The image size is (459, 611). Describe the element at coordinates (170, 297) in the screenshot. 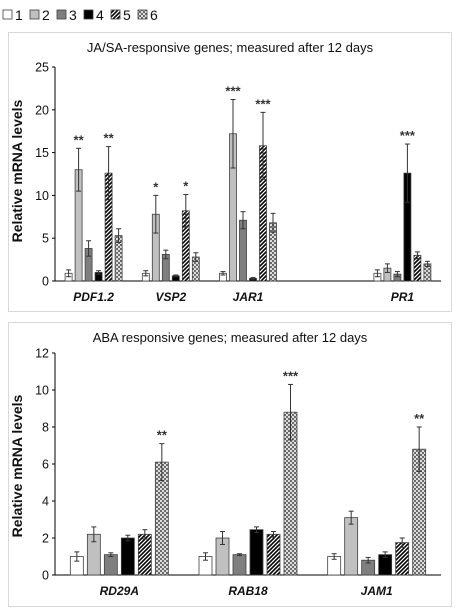

I see `x-category-label: VSP2` at that location.